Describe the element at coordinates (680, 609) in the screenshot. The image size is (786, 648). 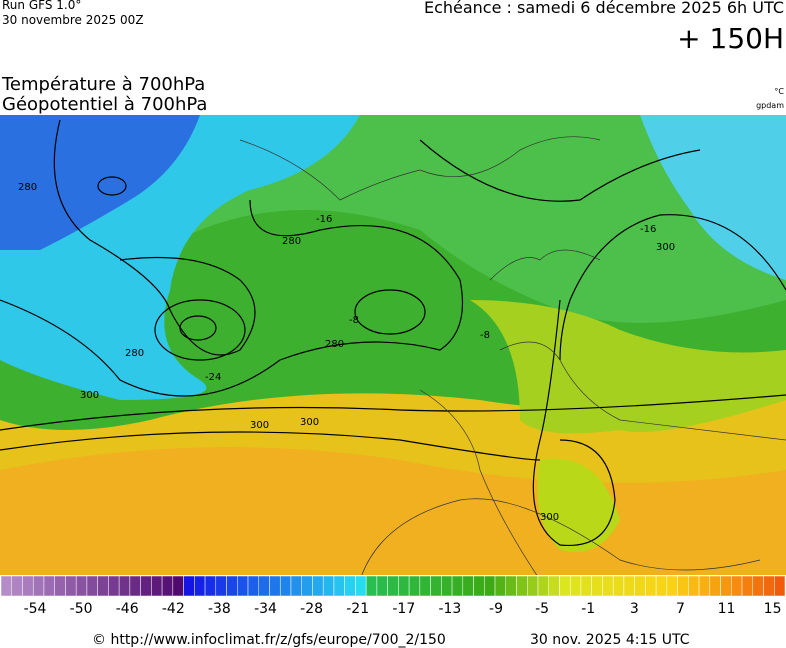
I see `scale-label: 7` at that location.